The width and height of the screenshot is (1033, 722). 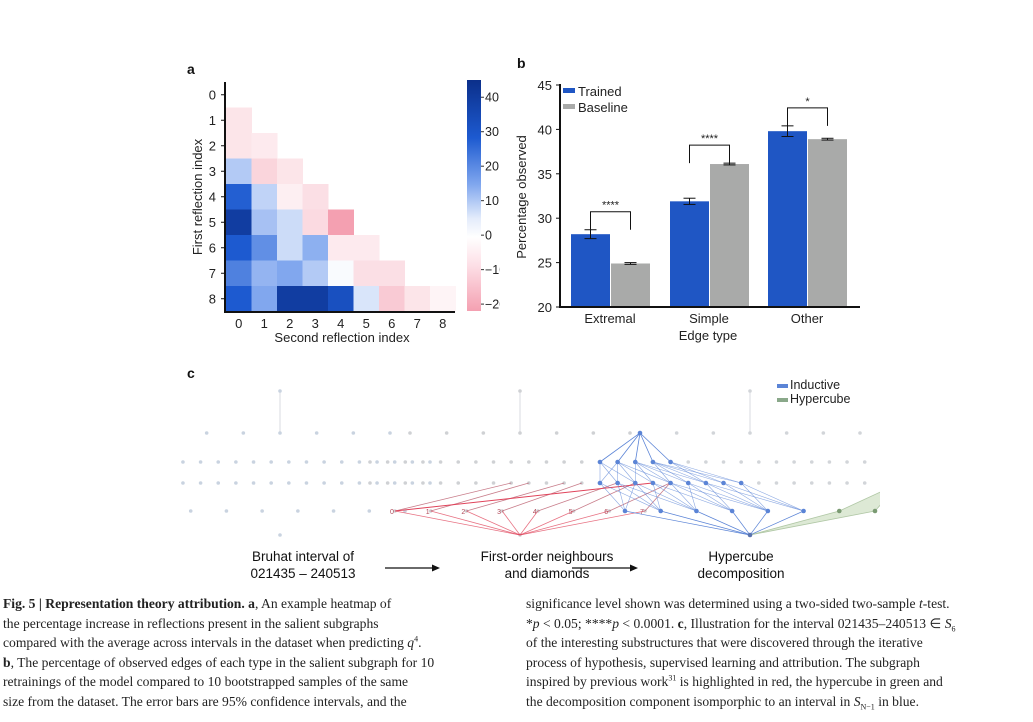 I want to click on colorbar-tick-label: 20, so click(x=492, y=167).